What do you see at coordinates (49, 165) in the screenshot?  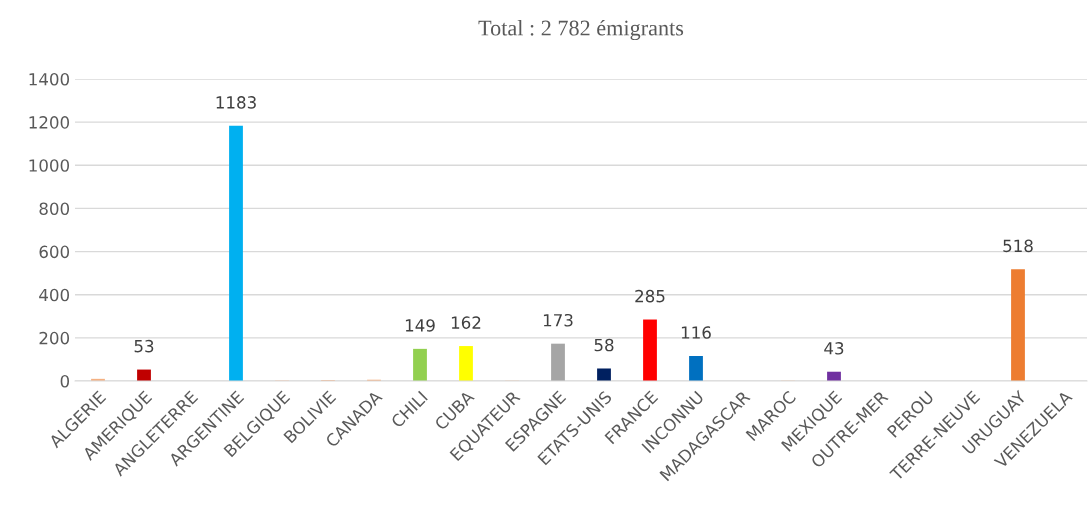 I see `y-tick-label: 1000` at bounding box center [49, 165].